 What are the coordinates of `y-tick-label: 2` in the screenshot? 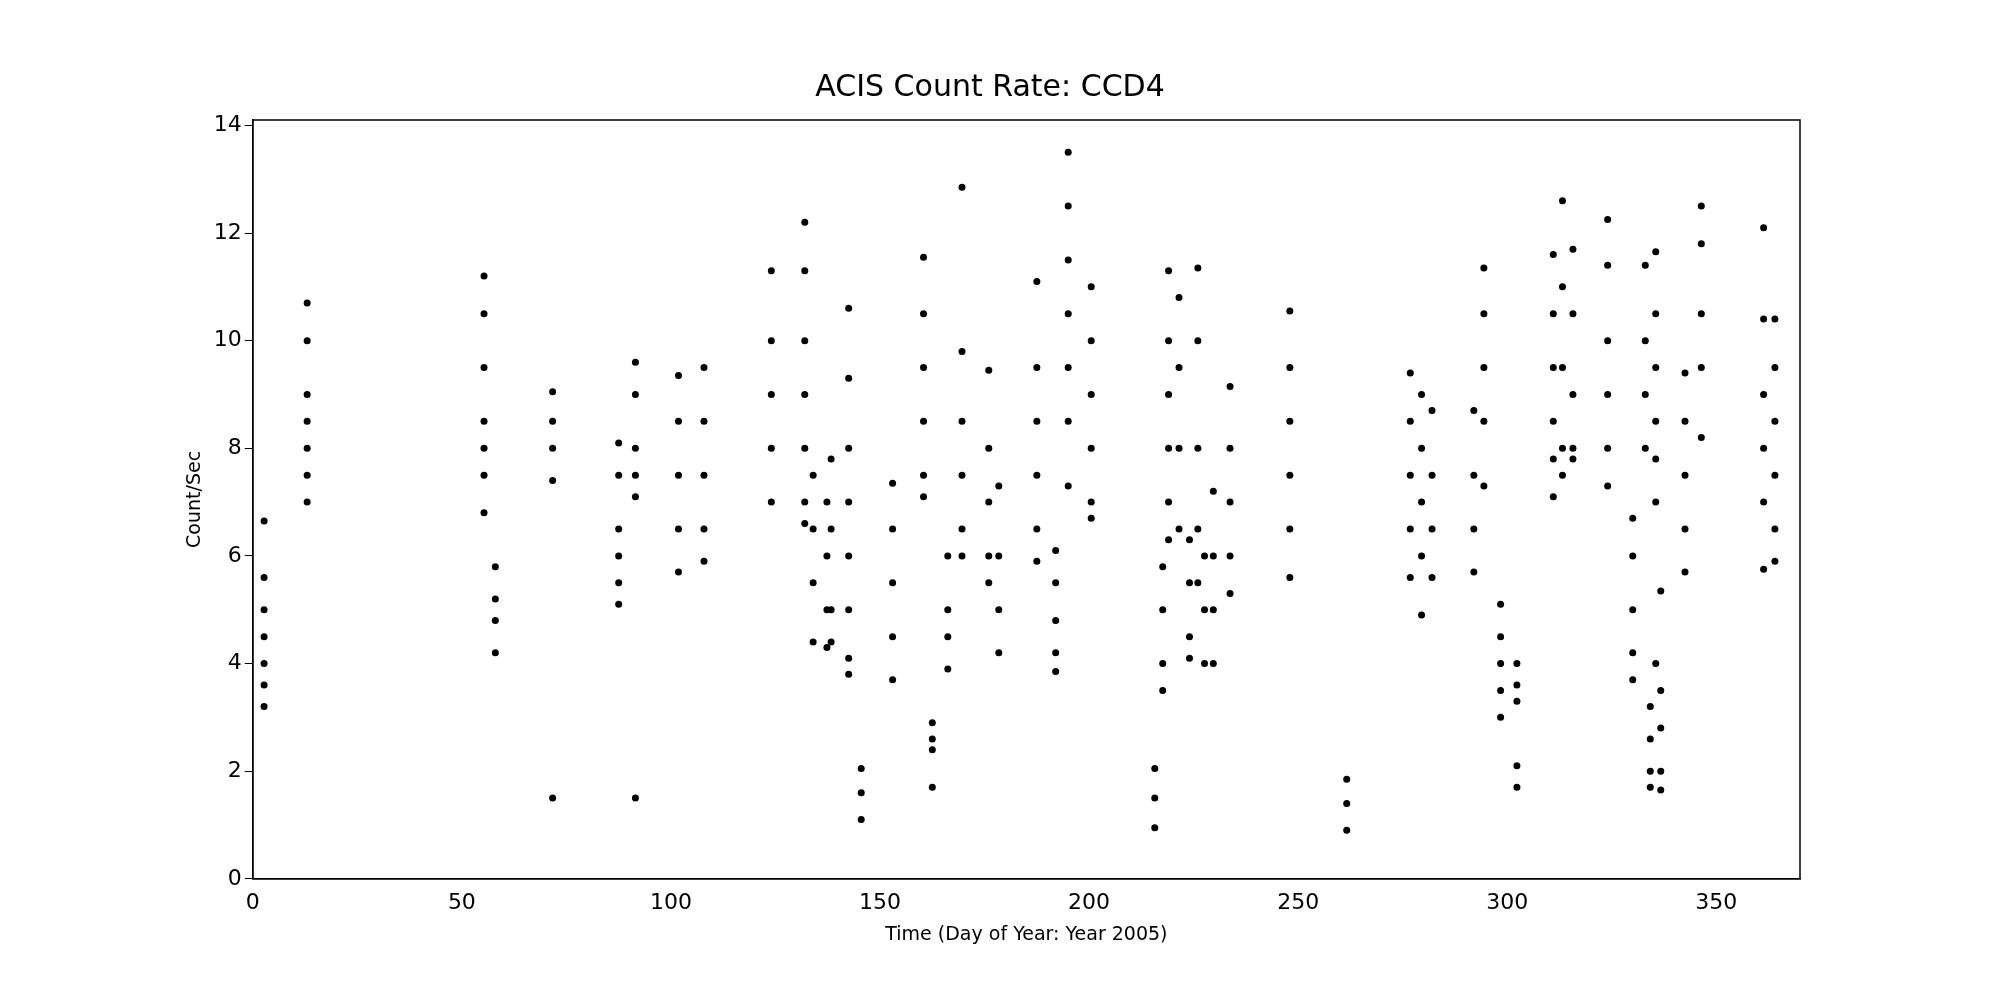 It's located at (234, 769).